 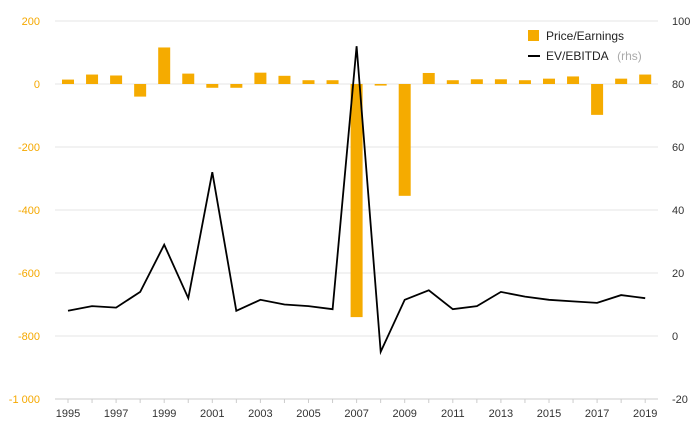 What do you see at coordinates (29, 337) in the screenshot?
I see `y-left-tick-label: -800` at bounding box center [29, 337].